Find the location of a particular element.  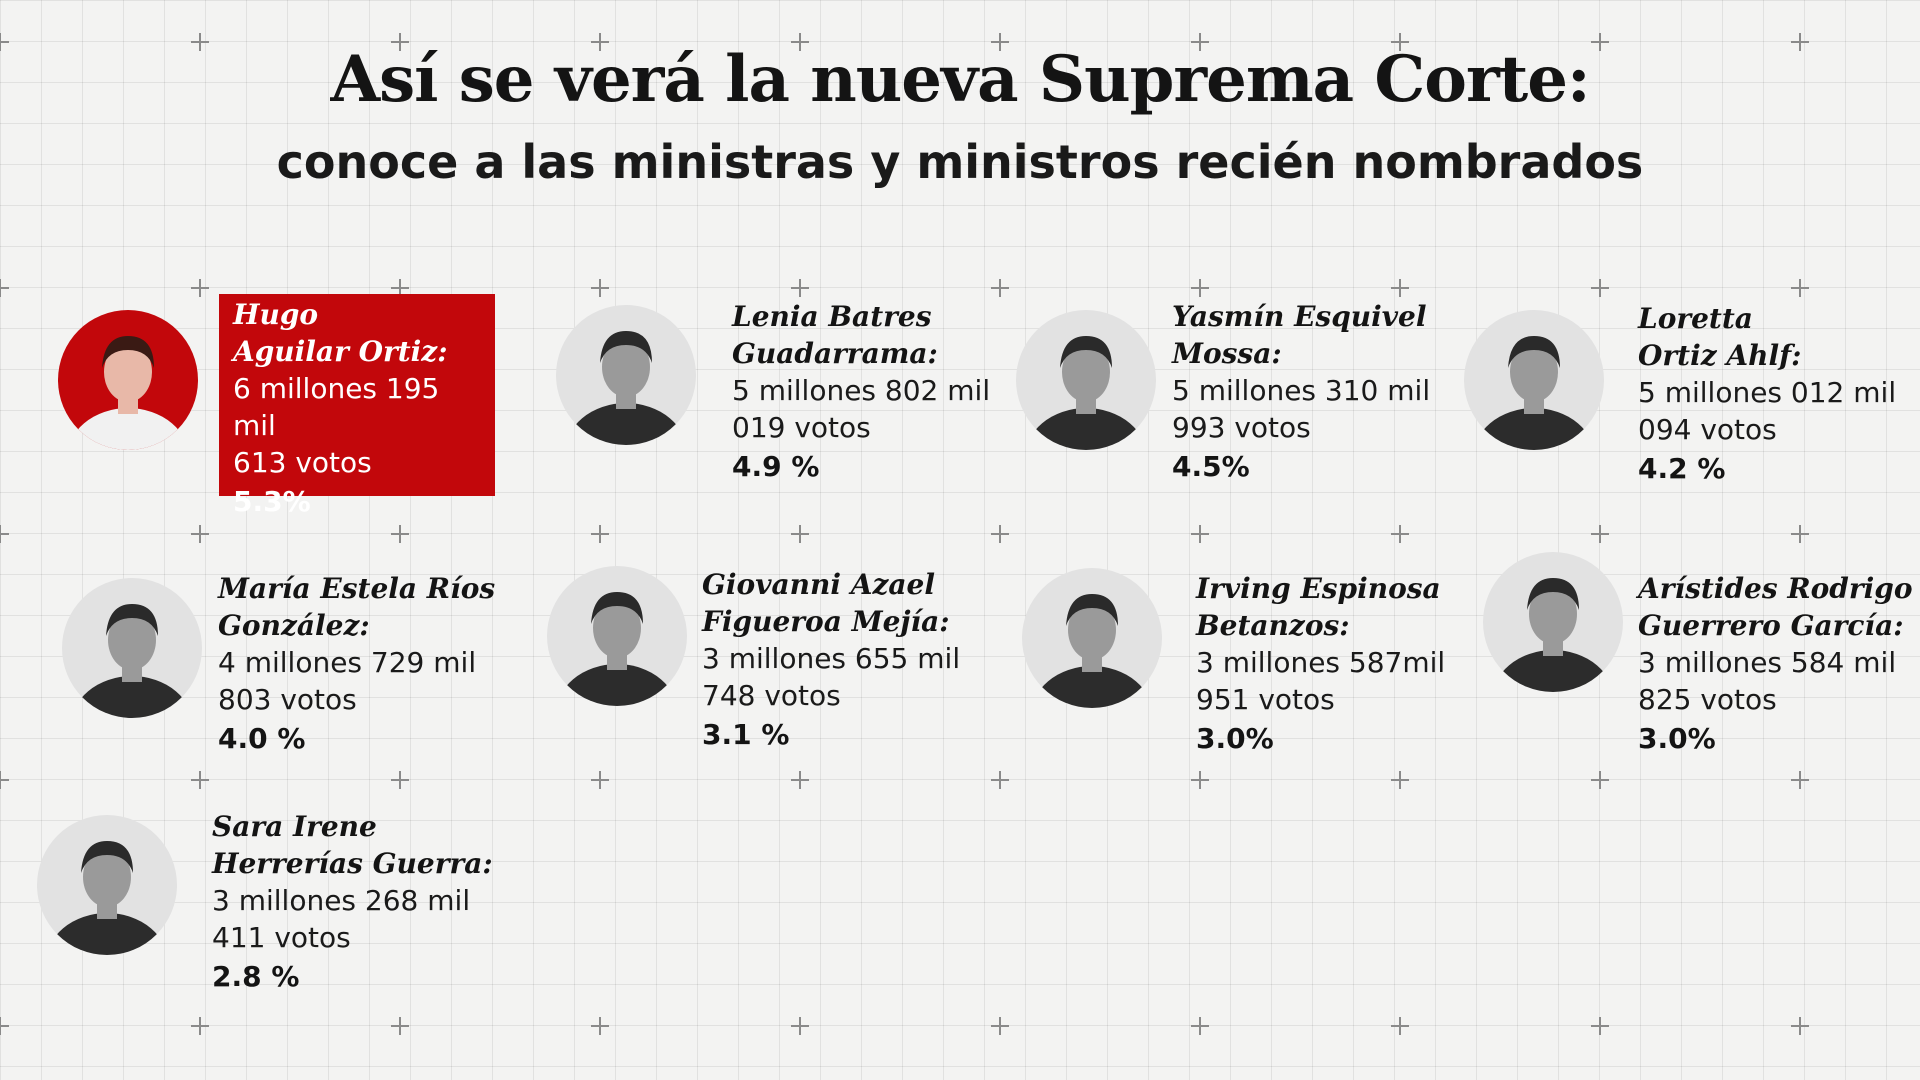

minister-votes: 5 millones 310 mil 993 votos is located at coordinates (1301, 409).